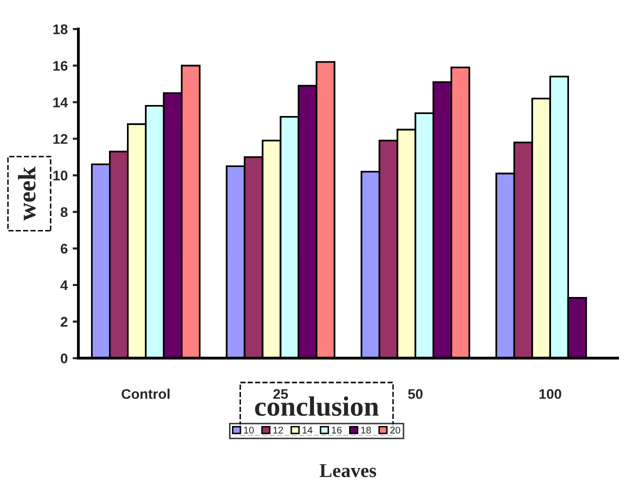  What do you see at coordinates (60, 103) in the screenshot?
I see `y-tick-label: 14` at bounding box center [60, 103].